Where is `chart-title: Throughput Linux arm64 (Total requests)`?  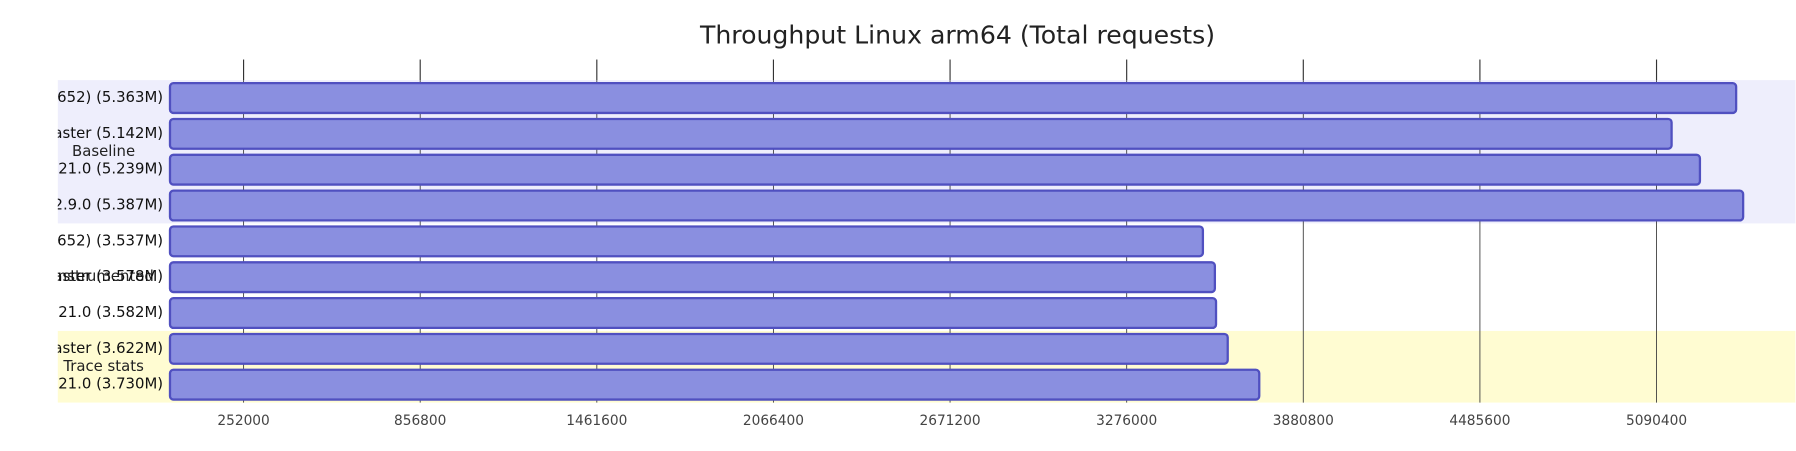 chart-title: Throughput Linux arm64 (Total requests) is located at coordinates (957, 35).